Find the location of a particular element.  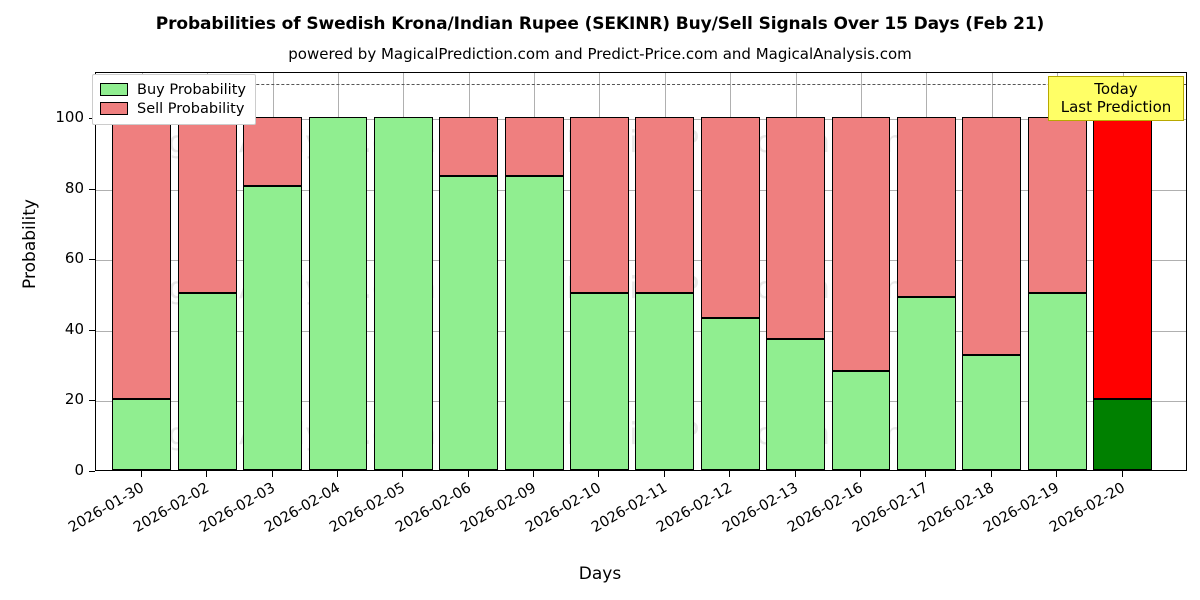

x-tick-label: 2026-01-30 is located at coordinates (106, 508).